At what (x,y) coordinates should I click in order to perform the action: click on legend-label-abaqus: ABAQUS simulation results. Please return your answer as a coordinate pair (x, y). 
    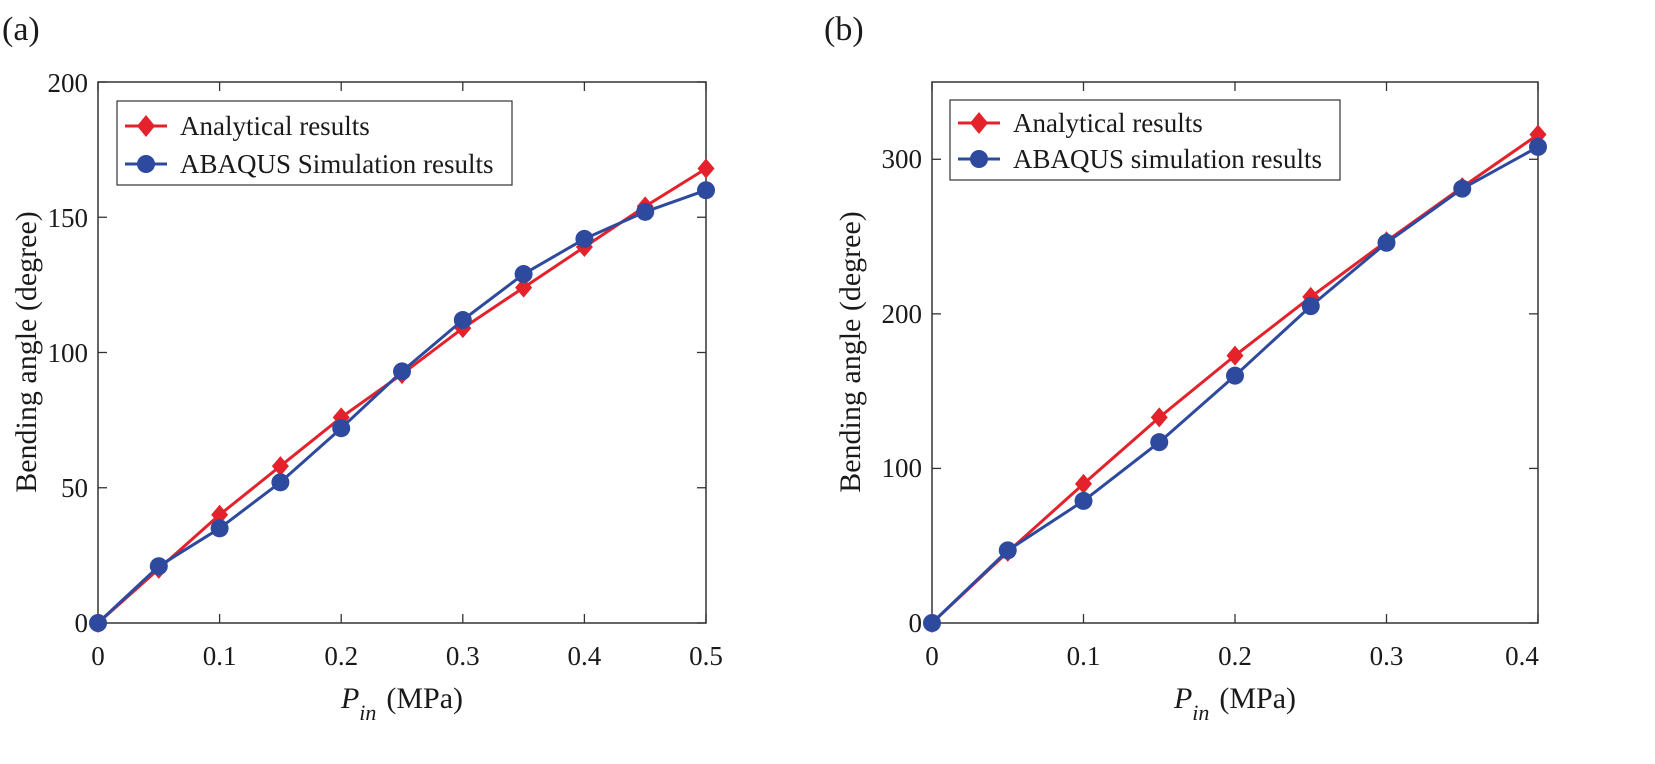
    Looking at the image, I should click on (1167, 159).